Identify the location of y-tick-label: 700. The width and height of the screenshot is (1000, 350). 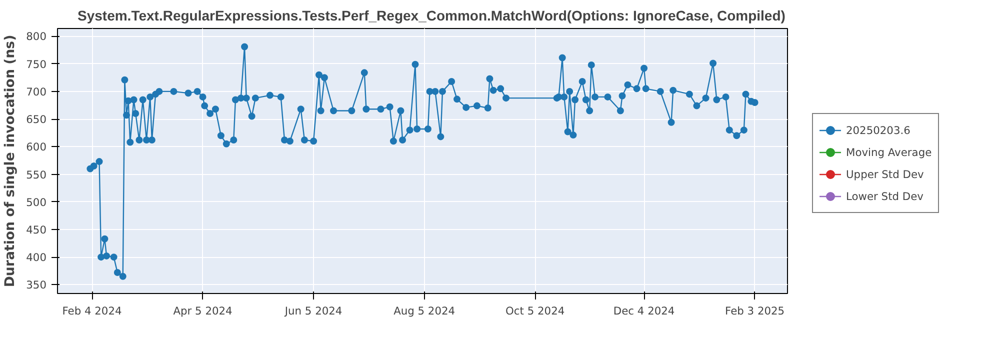
(36, 91).